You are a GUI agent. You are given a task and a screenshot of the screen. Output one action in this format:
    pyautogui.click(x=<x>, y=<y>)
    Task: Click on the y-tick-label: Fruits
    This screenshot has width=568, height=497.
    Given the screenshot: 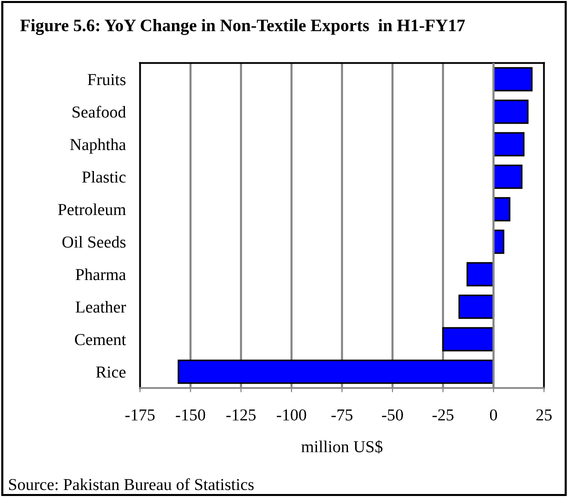 What is the action you would take?
    pyautogui.click(x=107, y=80)
    